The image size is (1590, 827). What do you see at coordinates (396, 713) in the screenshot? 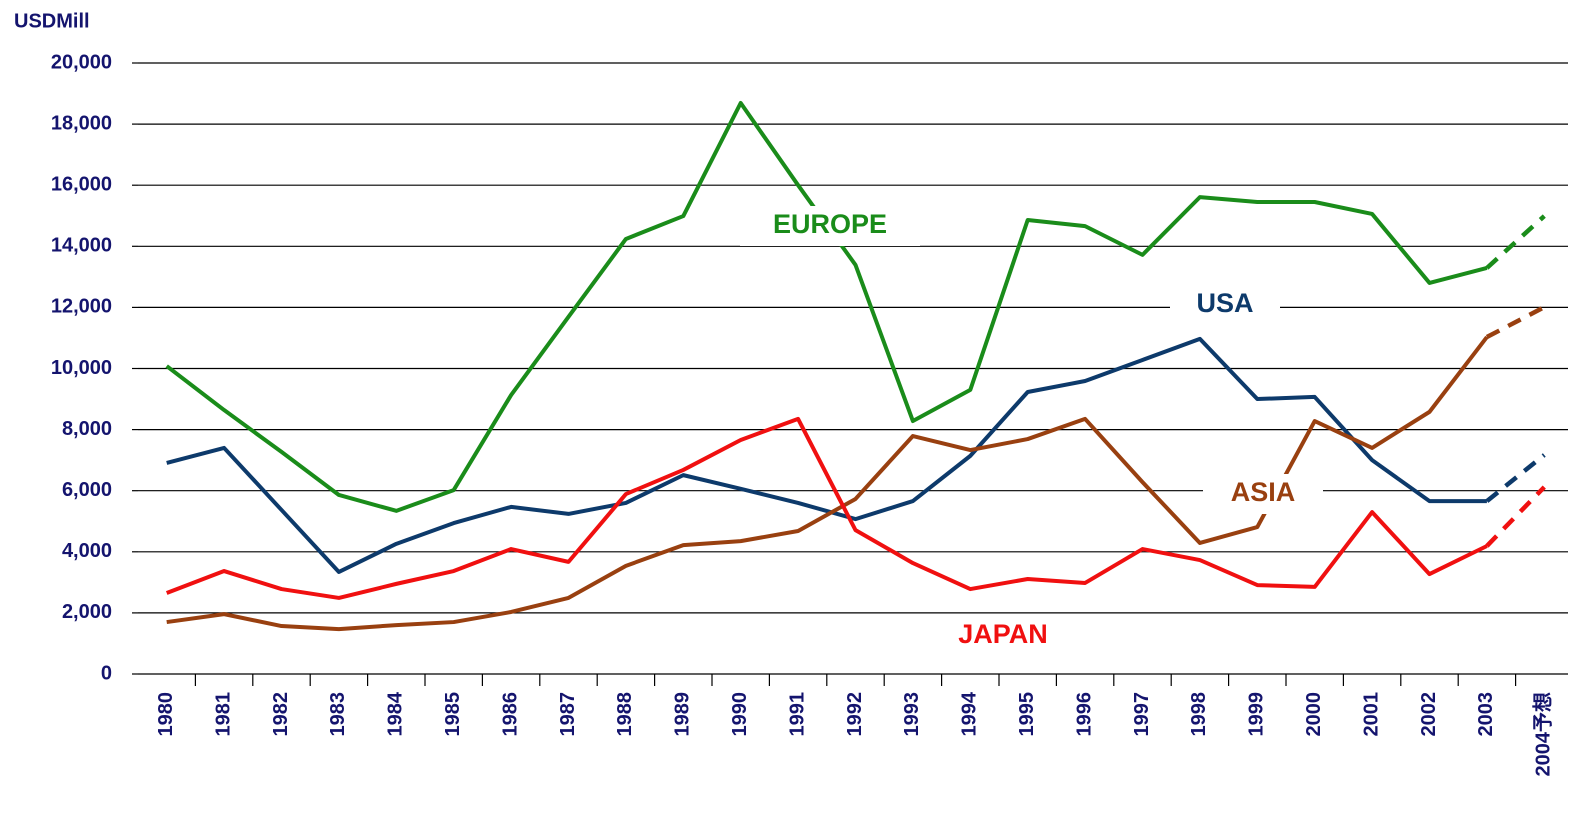
I see `x-tick-label: 1984` at bounding box center [396, 713].